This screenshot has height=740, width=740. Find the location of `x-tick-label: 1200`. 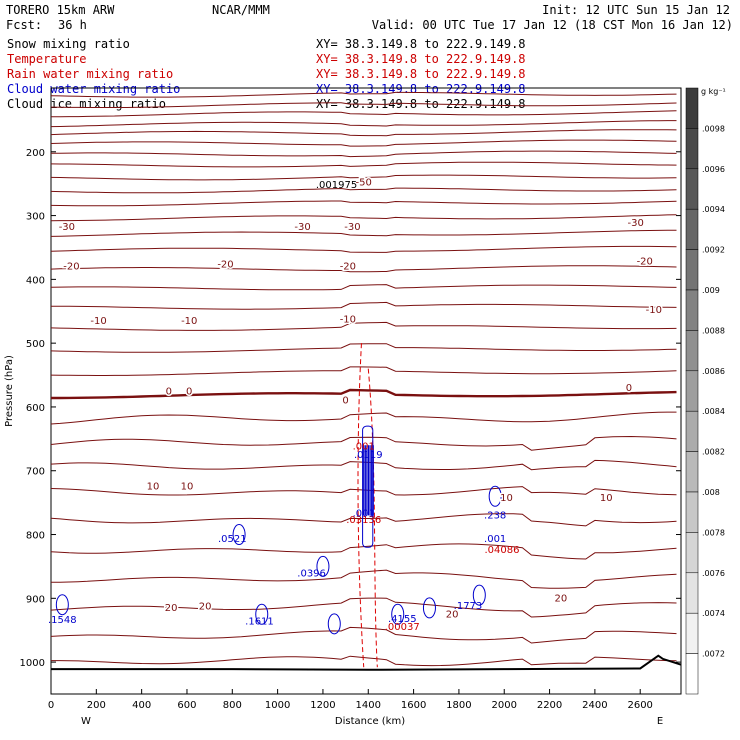

x-tick-label: 1200 is located at coordinates (322, 705).